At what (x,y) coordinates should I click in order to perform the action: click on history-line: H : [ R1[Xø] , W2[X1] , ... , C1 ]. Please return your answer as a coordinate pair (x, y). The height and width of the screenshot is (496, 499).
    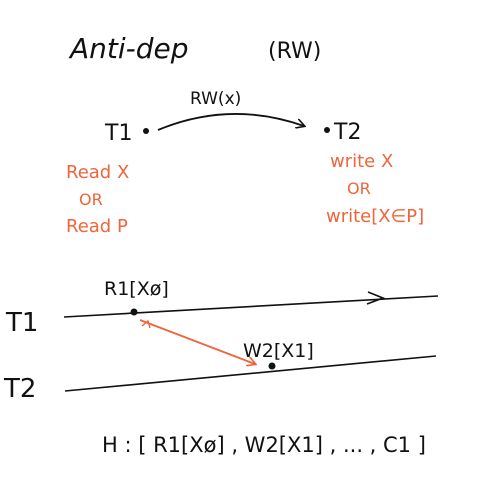
    Looking at the image, I should click on (264, 445).